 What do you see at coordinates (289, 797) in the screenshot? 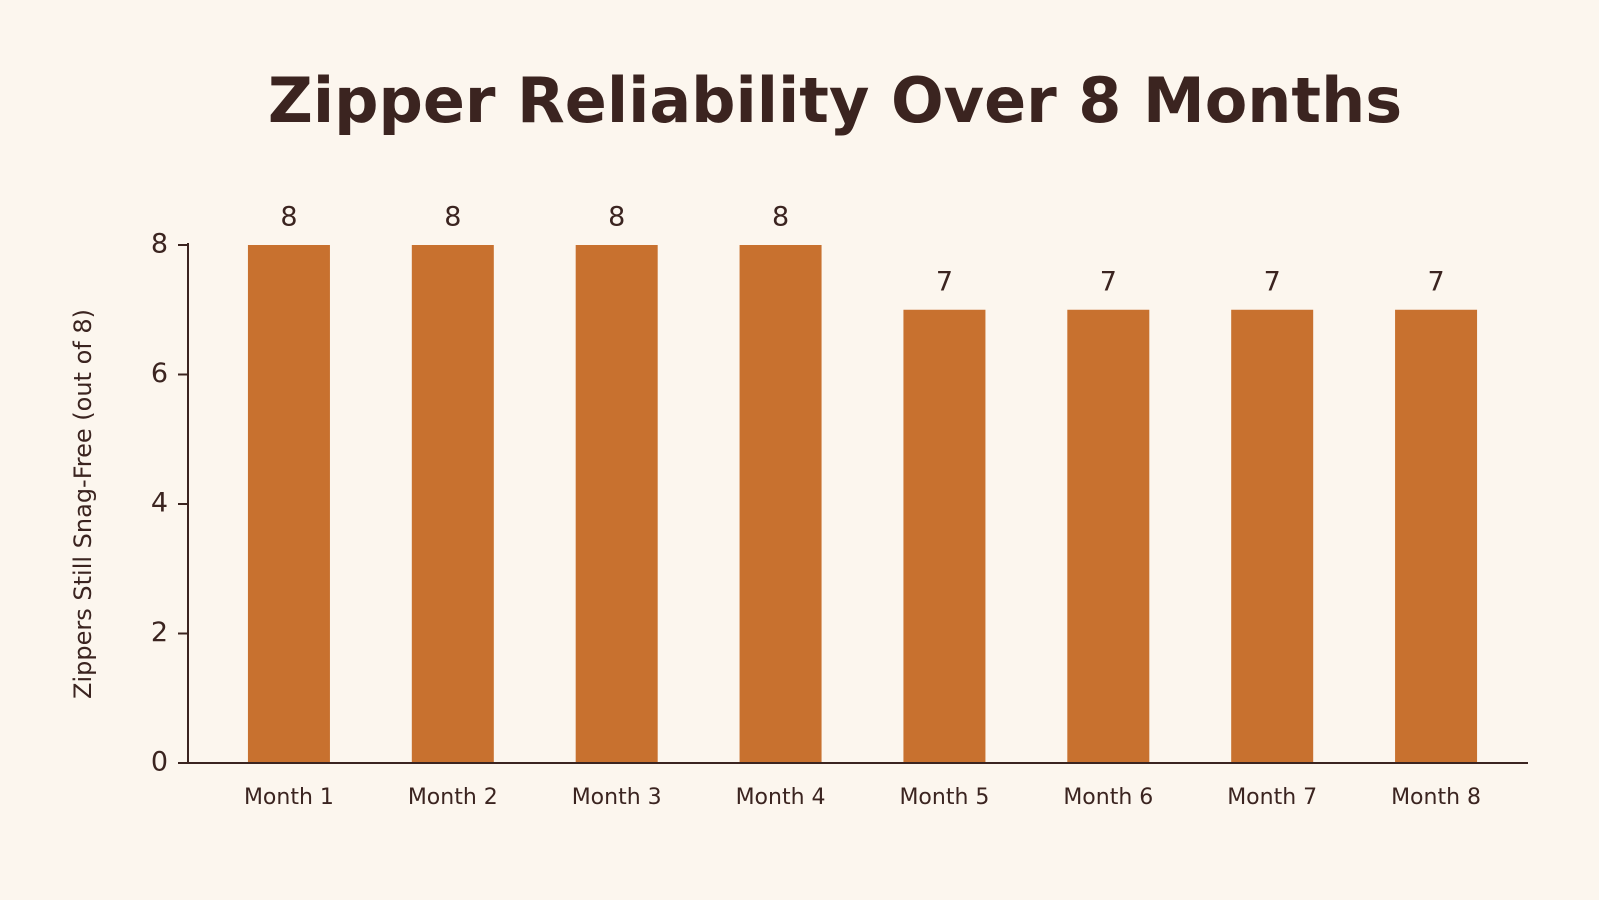
I see `x-tick-label: Month 1` at bounding box center [289, 797].